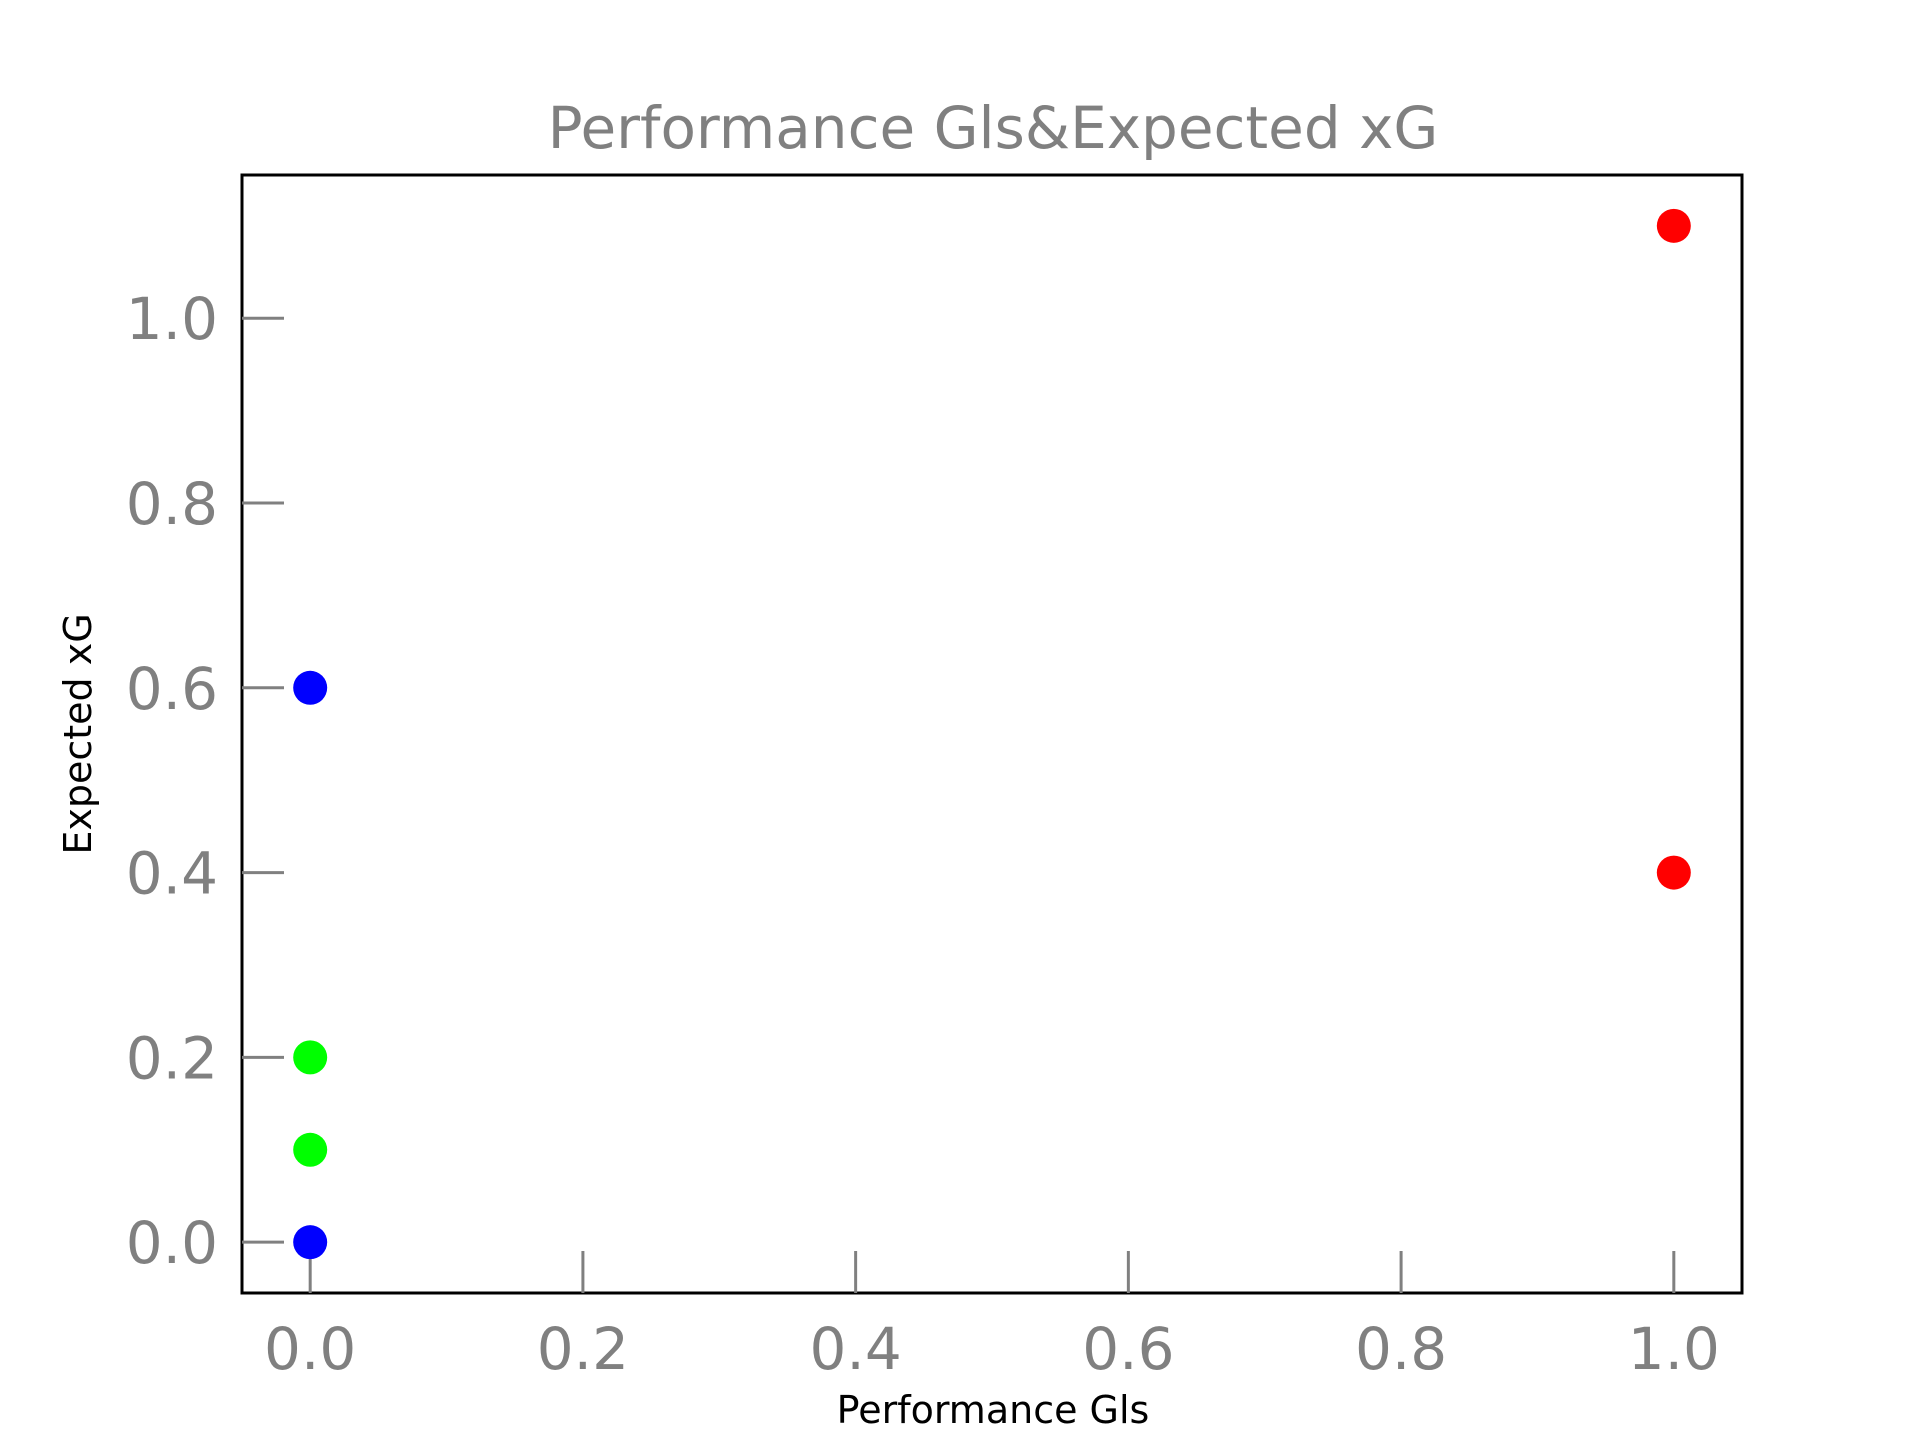  Describe the element at coordinates (172, 689) in the screenshot. I see `y-tick-label: 0.6` at that location.